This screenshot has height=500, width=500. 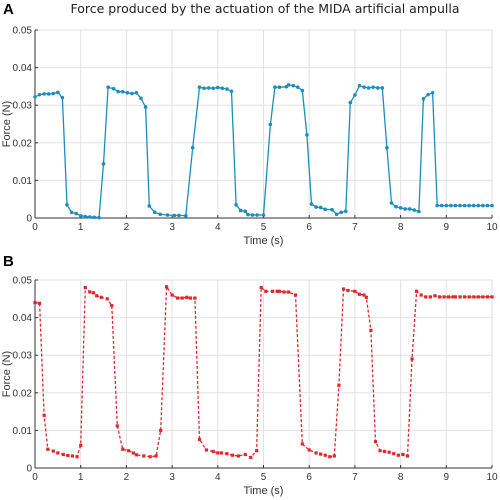 What do you see at coordinates (35, 227) in the screenshot?
I see `panel-a-x-tick-label-0: 0` at bounding box center [35, 227].